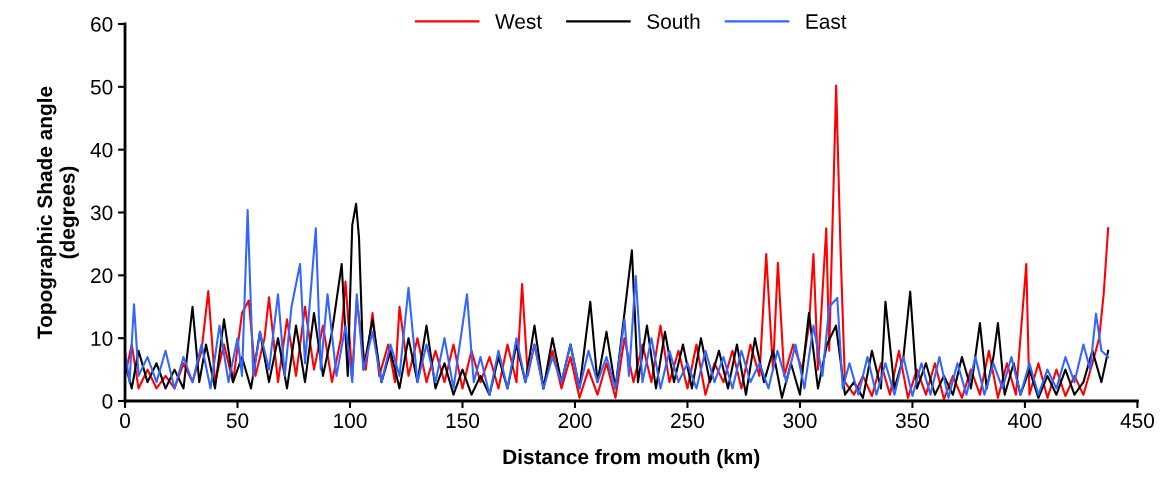 Image resolution: width=1163 pixels, height=500 pixels. What do you see at coordinates (912, 421) in the screenshot?
I see `x-tick-label: 350` at bounding box center [912, 421].